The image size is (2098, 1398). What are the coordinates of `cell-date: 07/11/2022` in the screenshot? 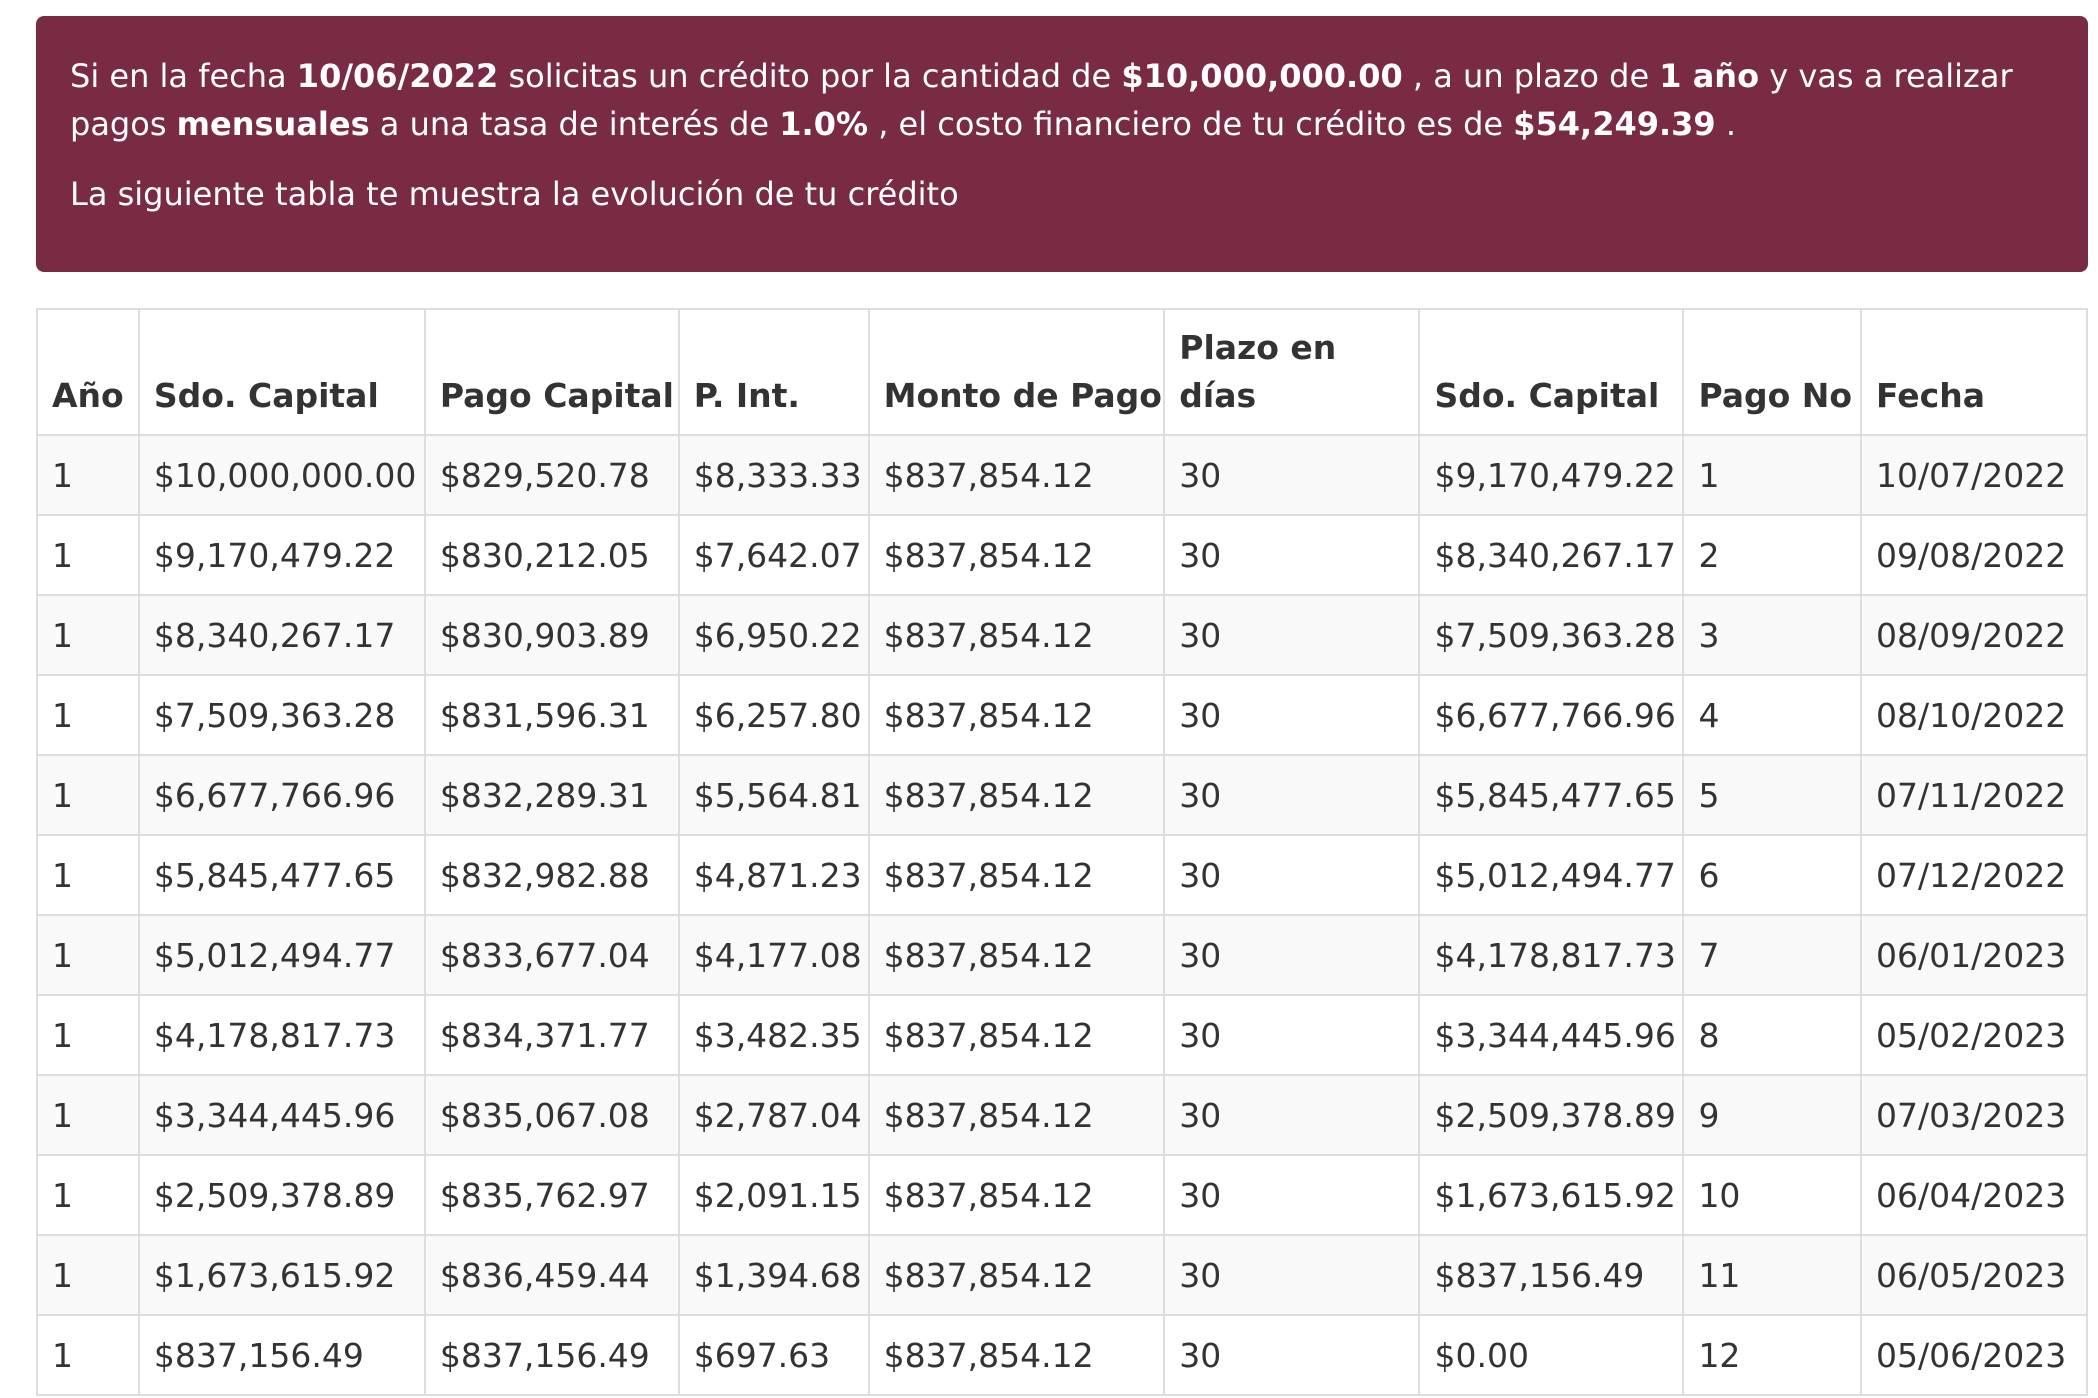 It's located at (1974, 795).